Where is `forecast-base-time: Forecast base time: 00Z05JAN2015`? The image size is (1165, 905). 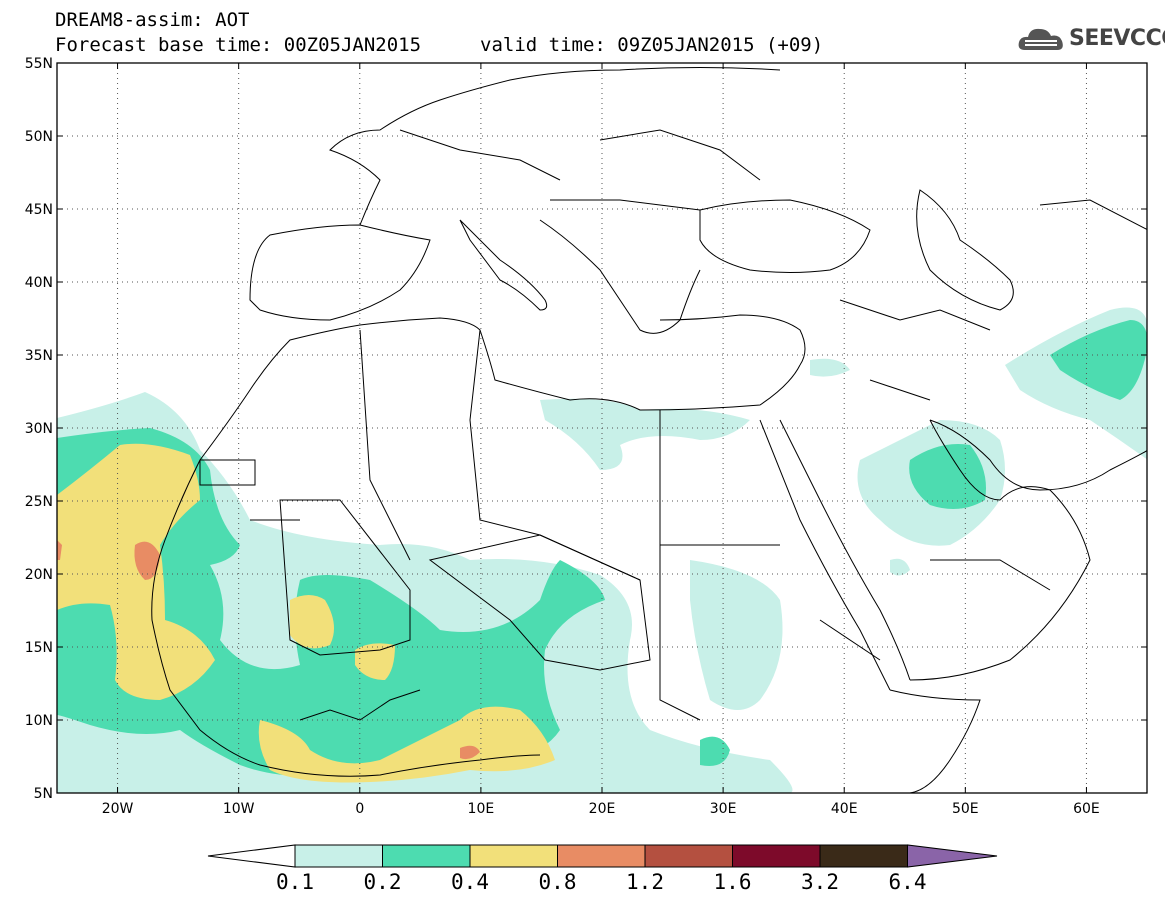
forecast-base-time: Forecast base time: 00Z05JAN2015 is located at coordinates (238, 45).